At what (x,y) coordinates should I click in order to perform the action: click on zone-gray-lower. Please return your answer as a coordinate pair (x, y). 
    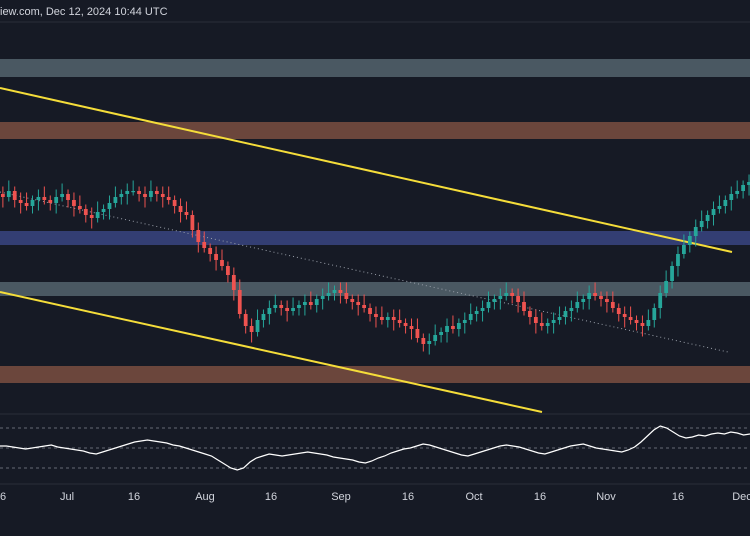
    Looking at the image, I should click on (375, 289).